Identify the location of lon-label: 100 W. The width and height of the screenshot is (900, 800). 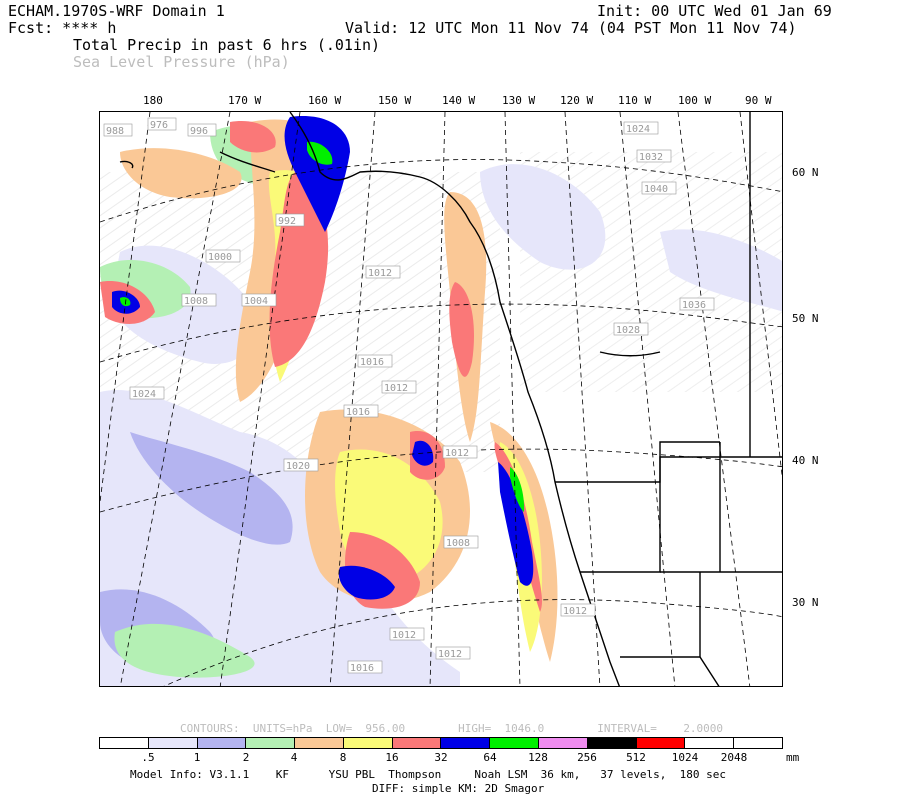
(695, 100).